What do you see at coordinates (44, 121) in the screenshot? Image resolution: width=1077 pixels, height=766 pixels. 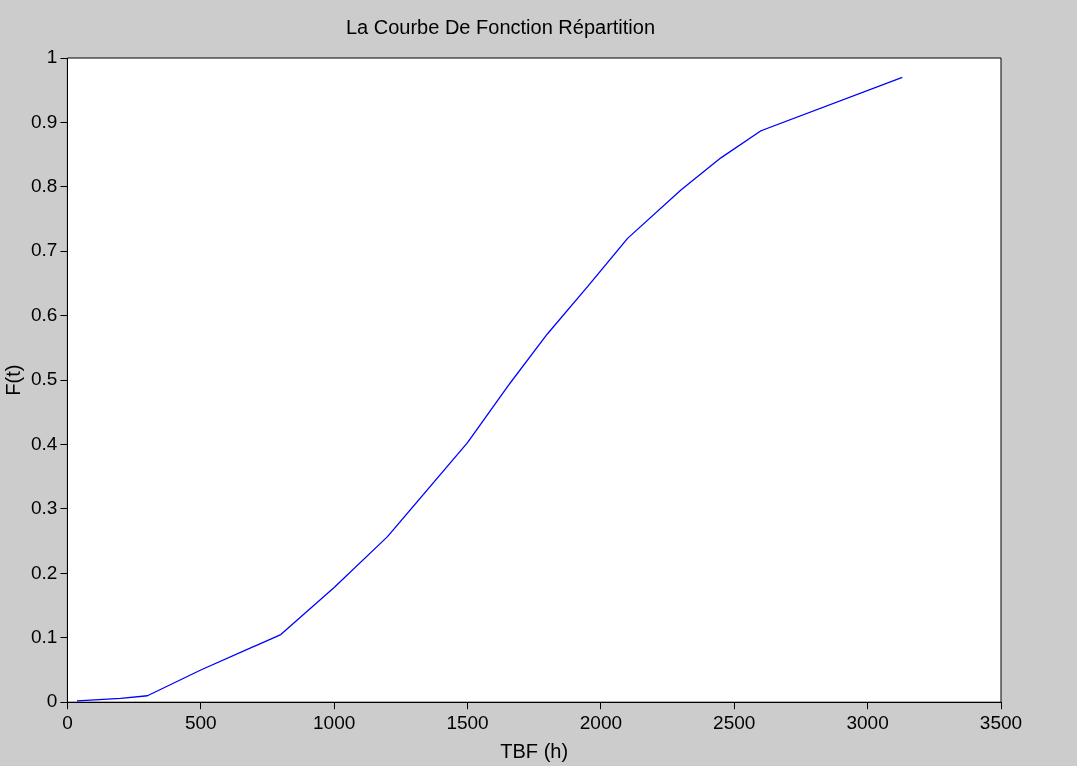 I see `y-tick-label: 0.9` at bounding box center [44, 121].